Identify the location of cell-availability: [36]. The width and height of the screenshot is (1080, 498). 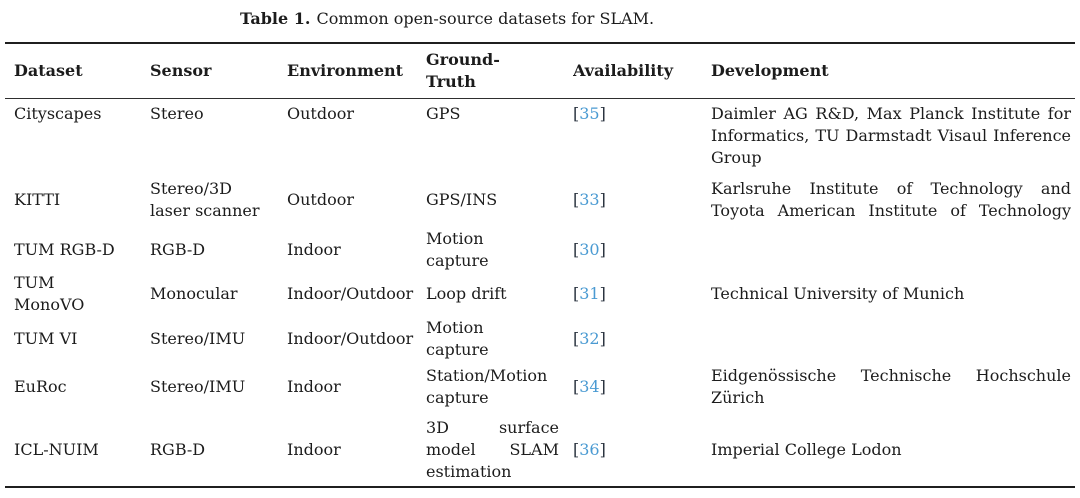
(642, 450).